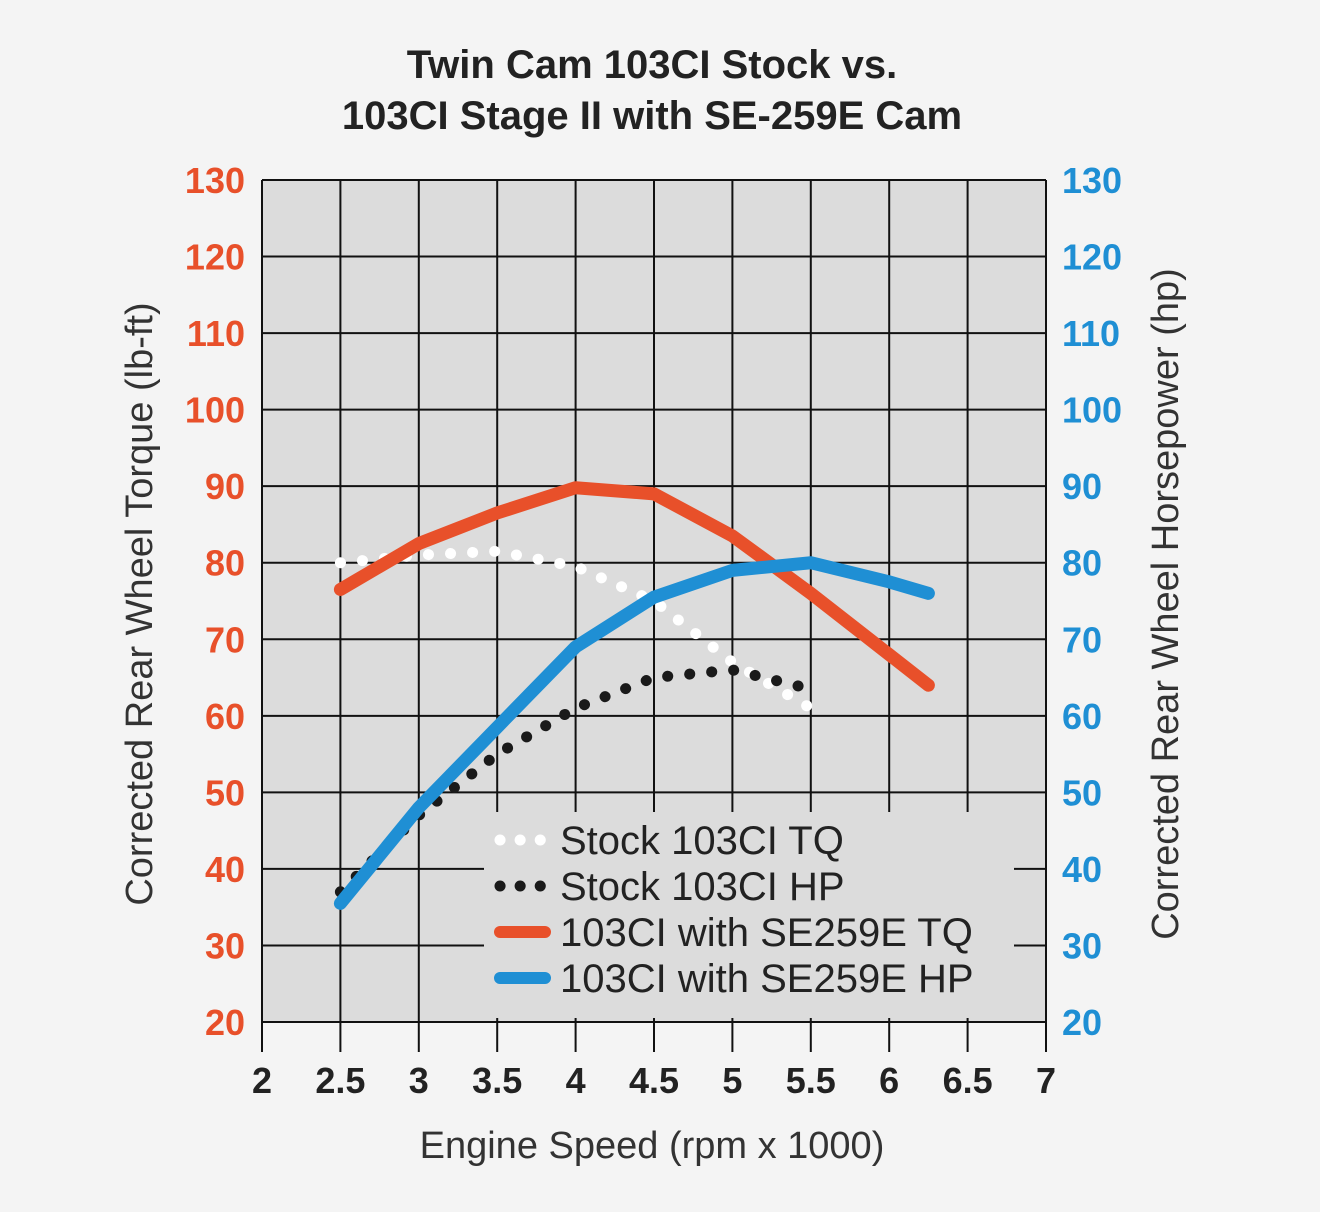  What do you see at coordinates (225, 869) in the screenshot?
I see `left-tick-label: 40` at bounding box center [225, 869].